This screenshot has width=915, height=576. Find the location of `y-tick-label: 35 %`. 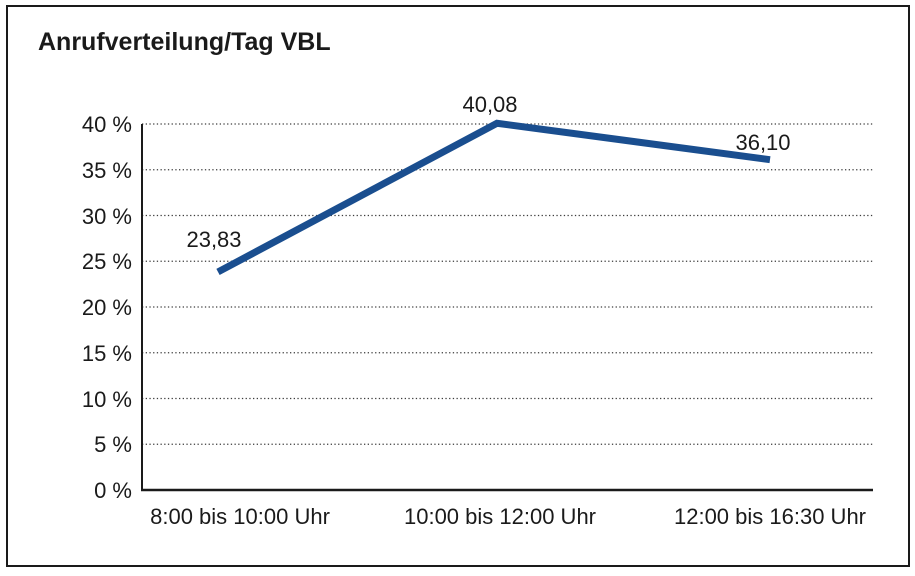

y-tick-label: 35 % is located at coordinates (106, 170).